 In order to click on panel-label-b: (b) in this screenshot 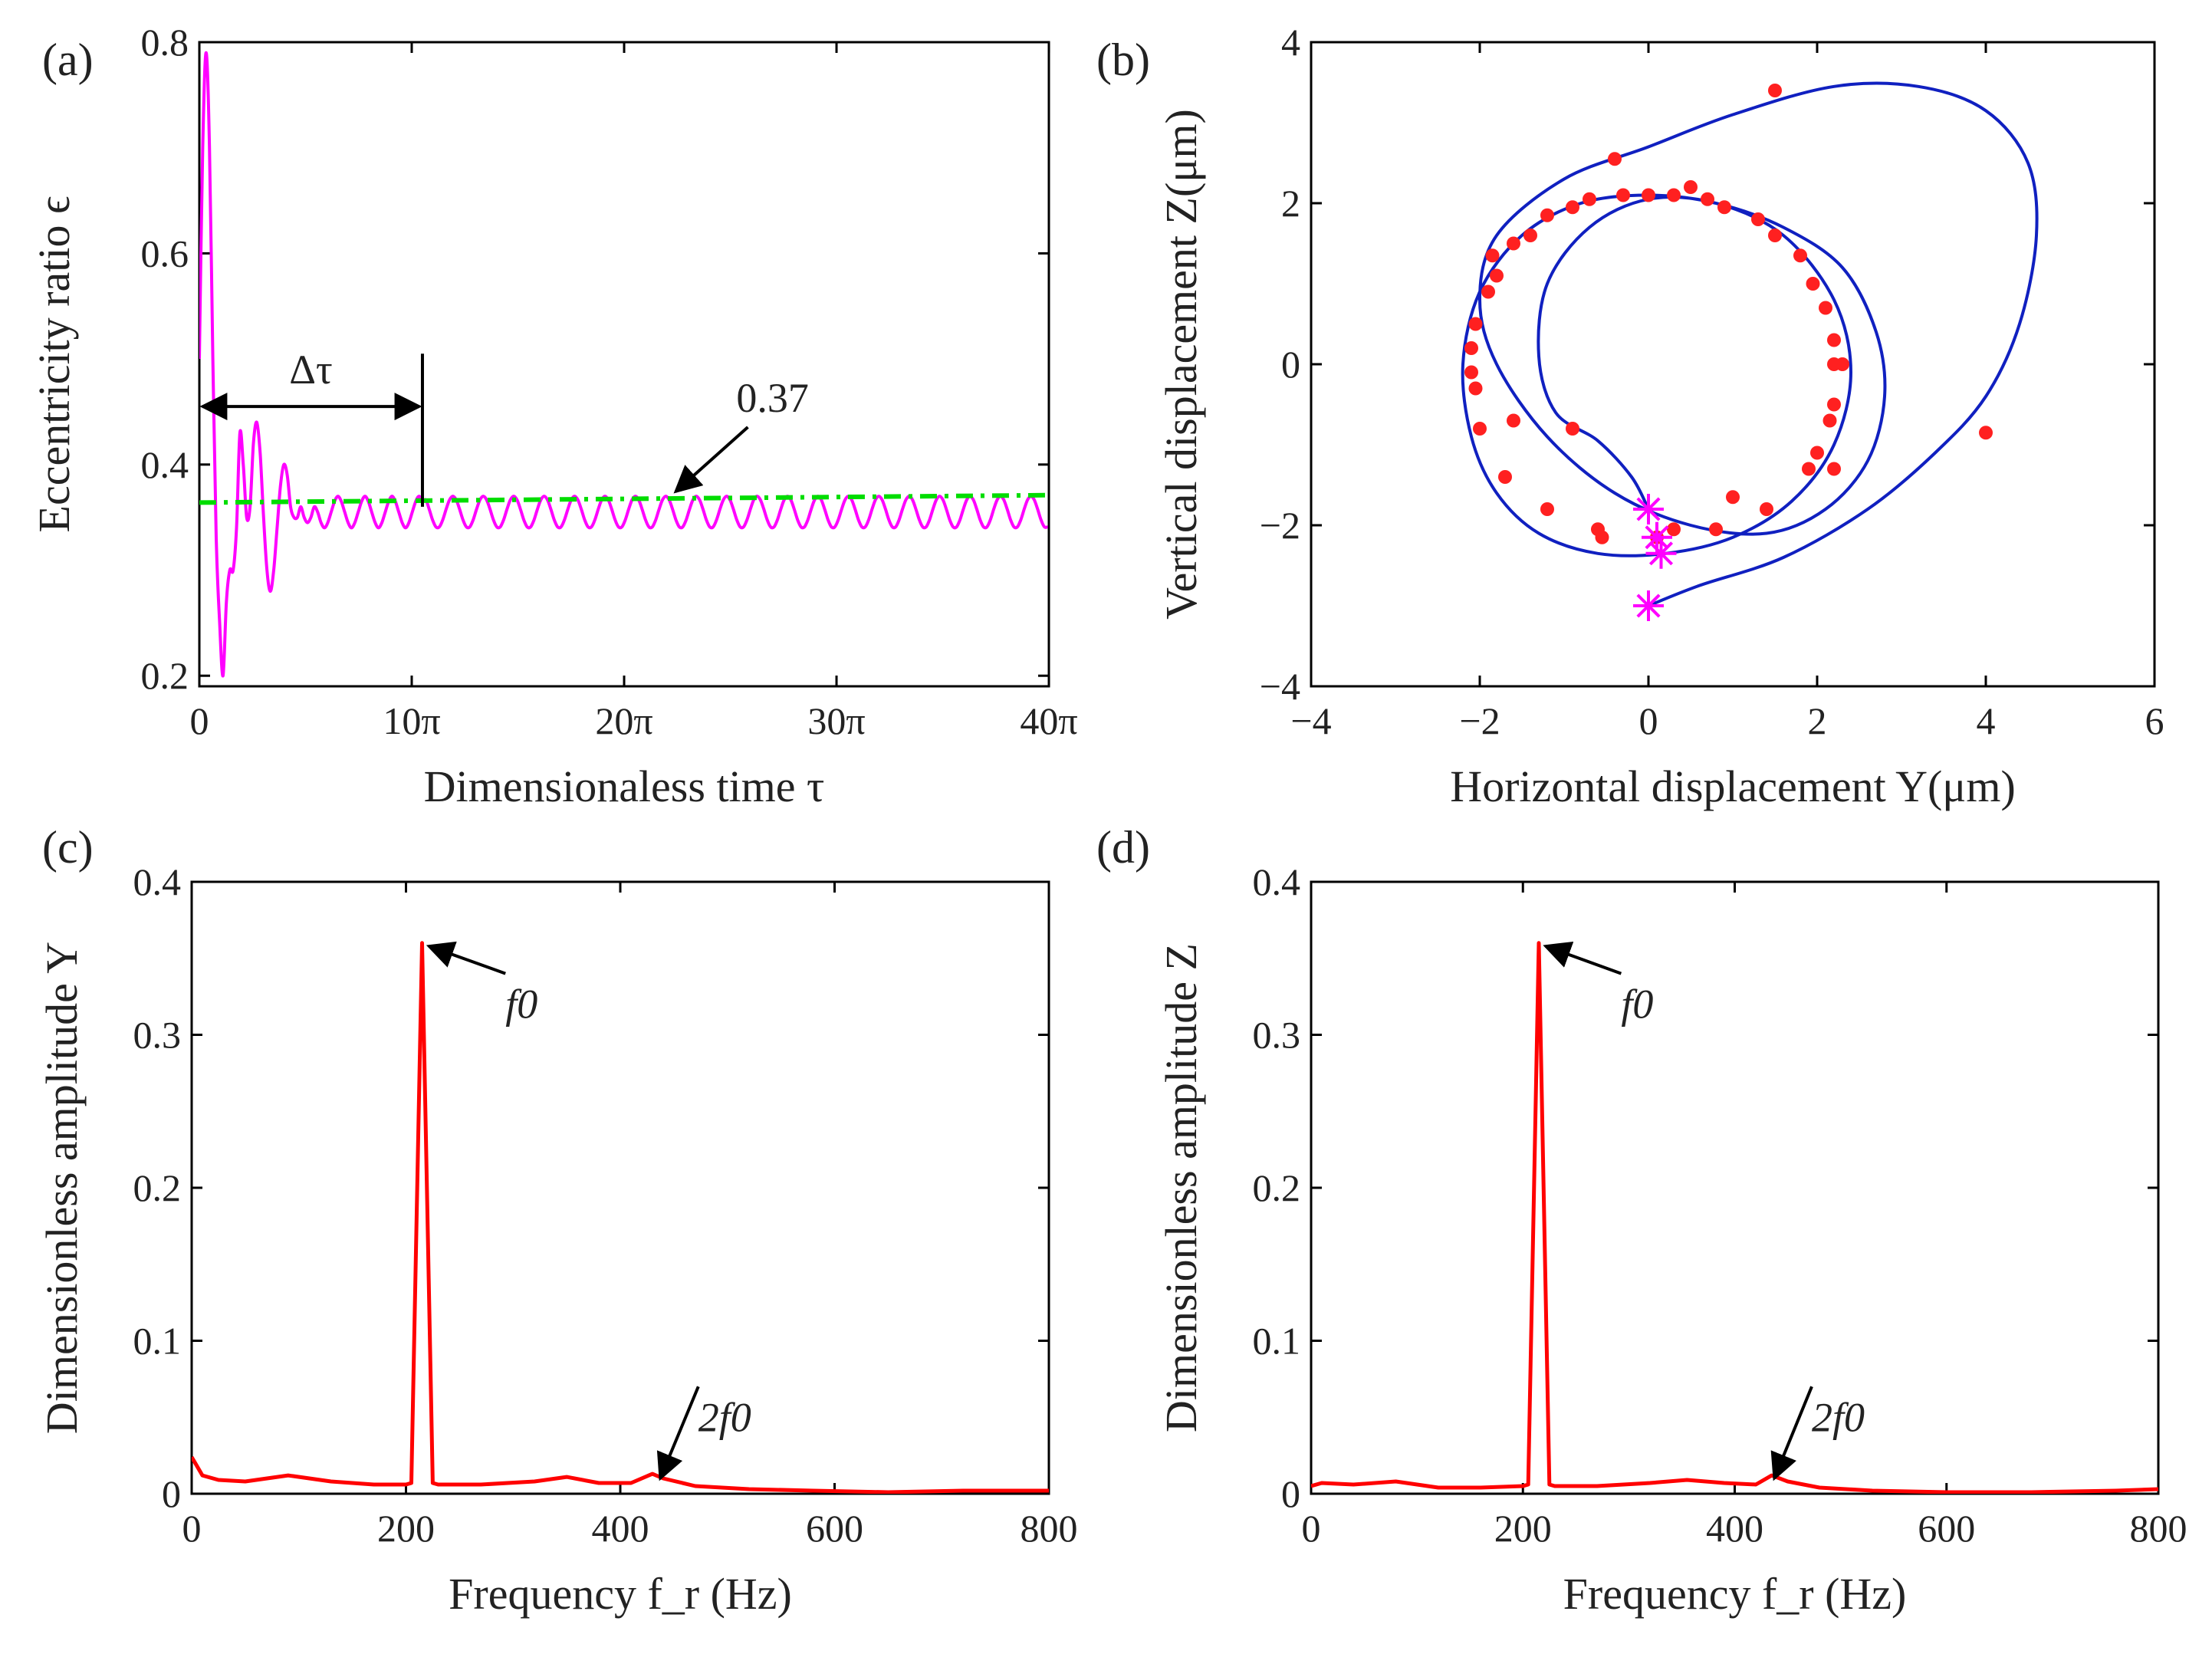, I will do `click(1123, 60)`.